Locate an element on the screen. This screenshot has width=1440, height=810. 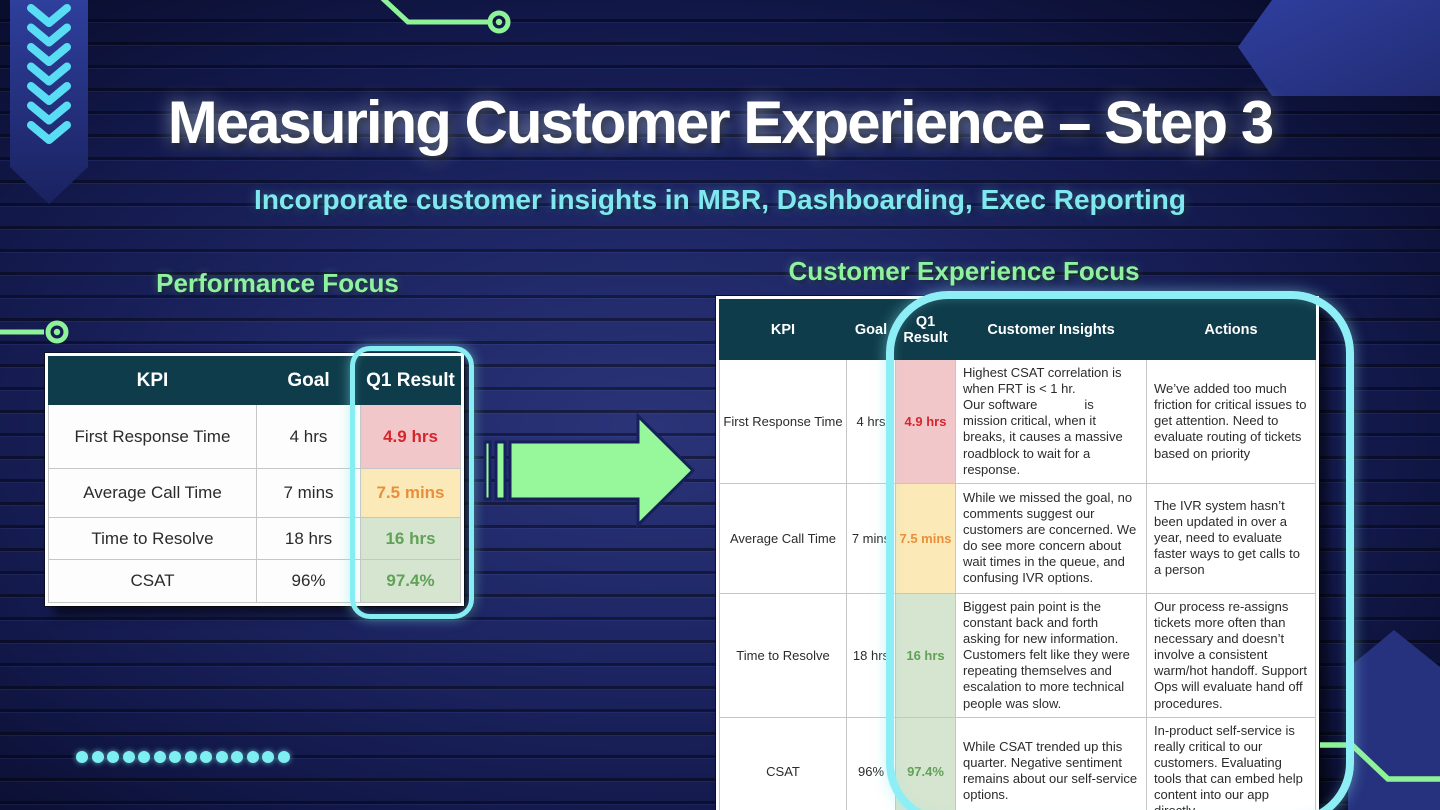
flow-arrow-icon is located at coordinates (589, 470).